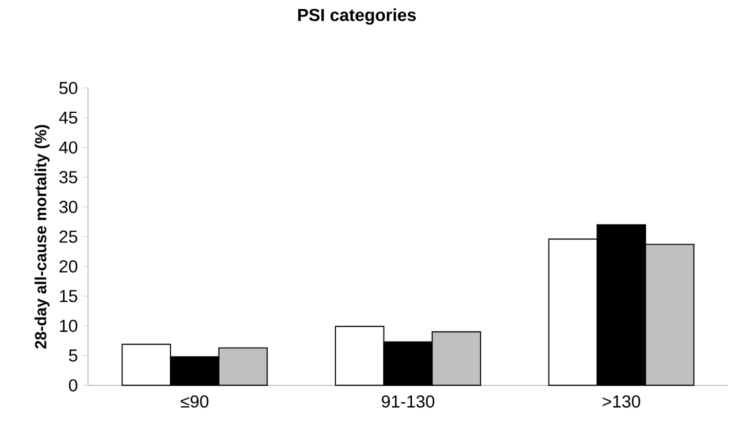 This screenshot has height=428, width=738. I want to click on y-tick-label: 25, so click(69, 236).